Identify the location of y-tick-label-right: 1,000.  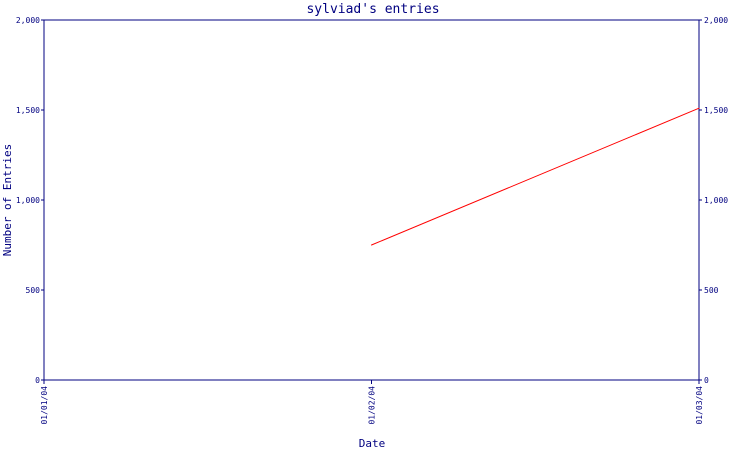
(716, 200).